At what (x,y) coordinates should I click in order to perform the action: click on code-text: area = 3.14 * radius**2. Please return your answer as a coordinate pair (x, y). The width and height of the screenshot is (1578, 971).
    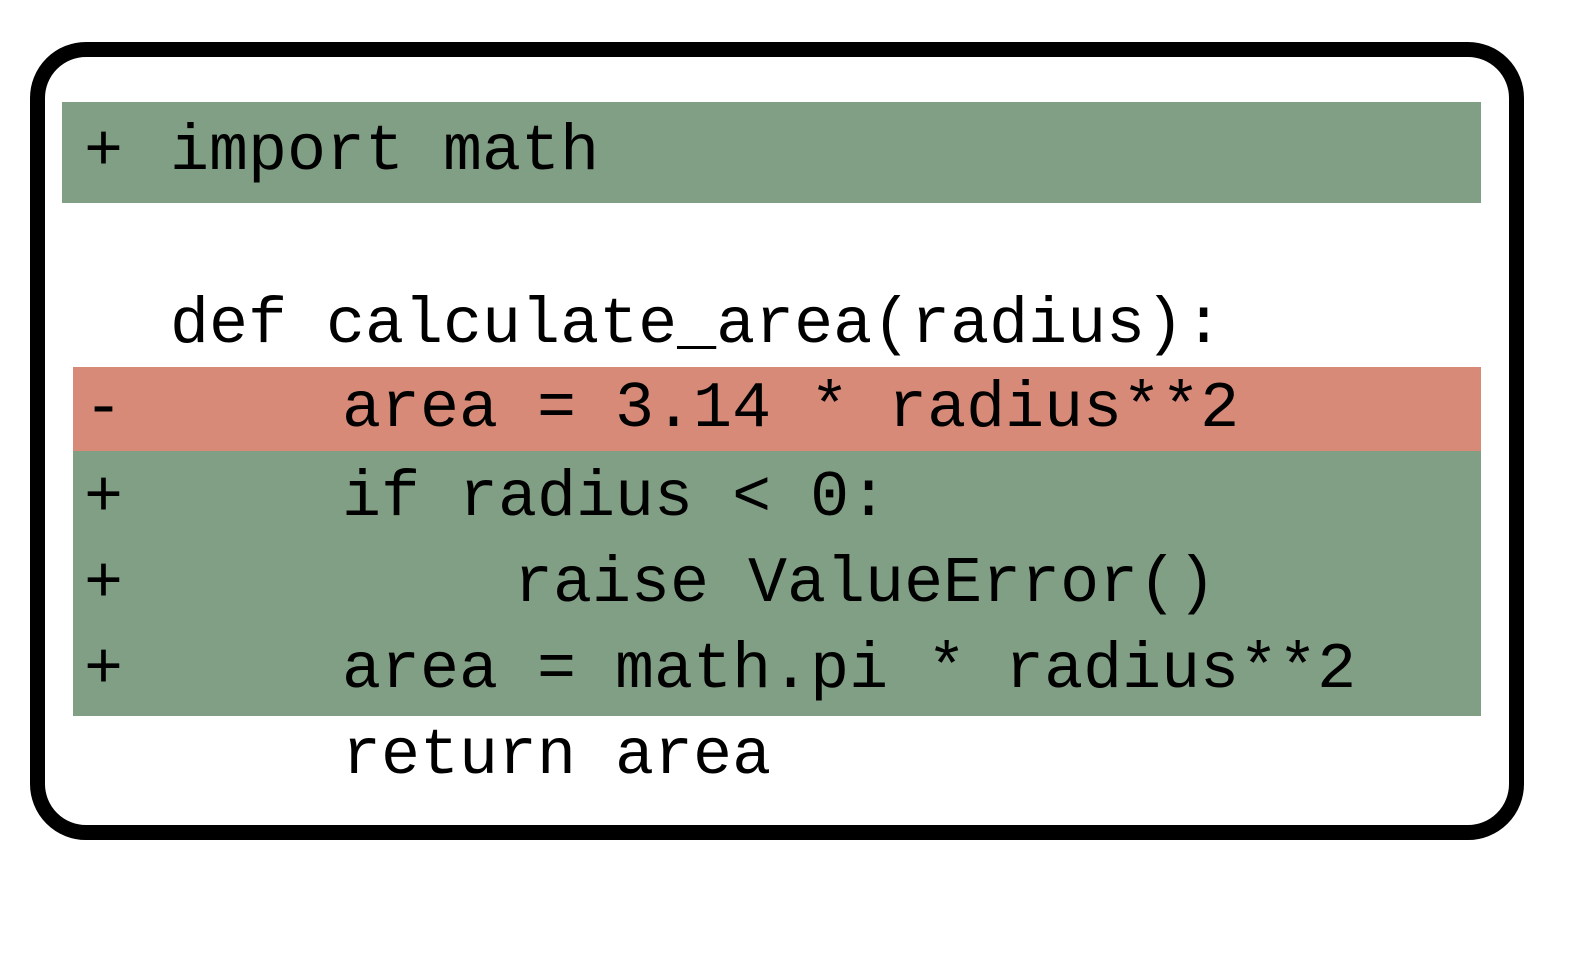
    Looking at the image, I should click on (791, 409).